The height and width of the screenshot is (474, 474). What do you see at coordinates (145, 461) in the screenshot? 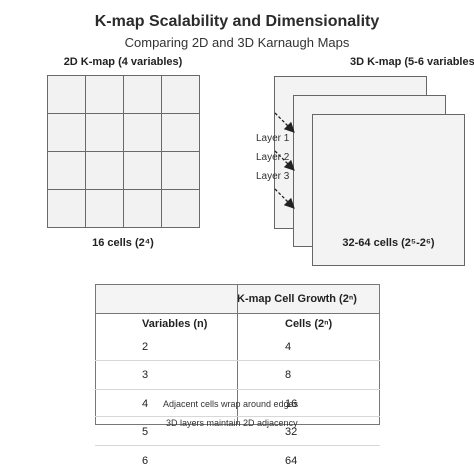
I see `table-cell-variables: 6` at bounding box center [145, 461].